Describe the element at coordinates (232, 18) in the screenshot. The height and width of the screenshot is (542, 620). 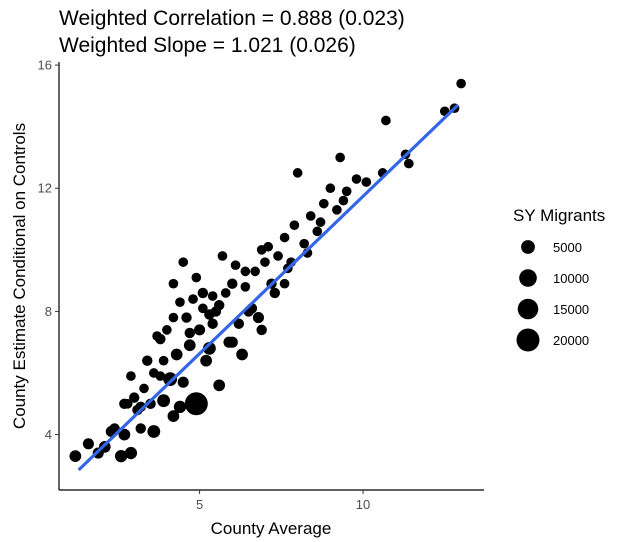
I see `chart-title-line-1: Weighted Correlation = 0.888 (0.023)` at that location.